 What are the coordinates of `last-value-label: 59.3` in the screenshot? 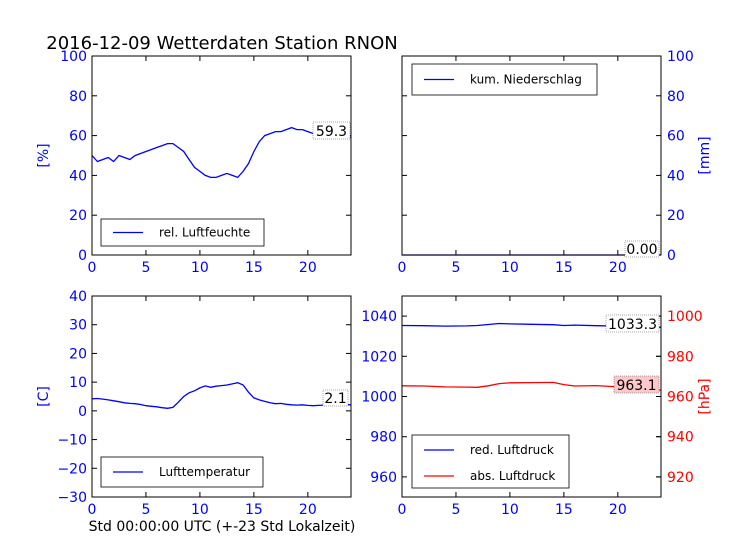 It's located at (331, 132).